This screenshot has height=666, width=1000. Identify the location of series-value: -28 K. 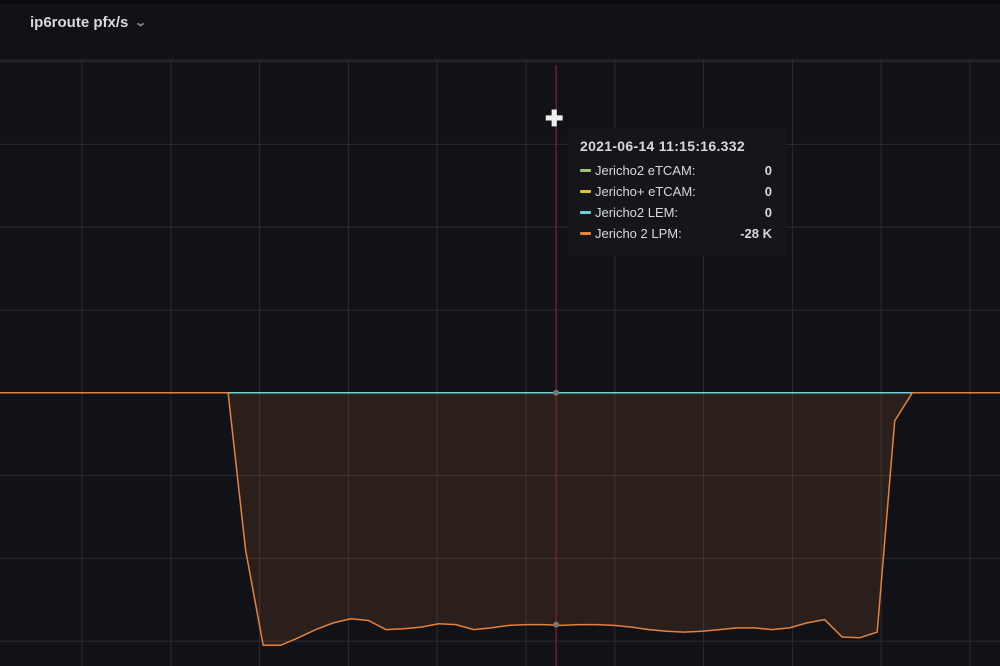
(756, 233).